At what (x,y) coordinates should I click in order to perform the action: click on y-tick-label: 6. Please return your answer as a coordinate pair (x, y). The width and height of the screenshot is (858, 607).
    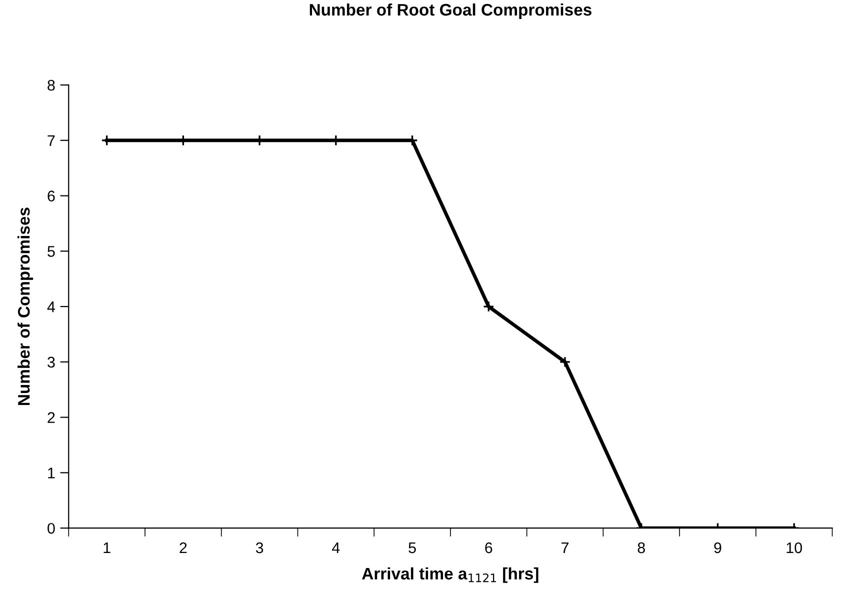
    Looking at the image, I should click on (51, 196).